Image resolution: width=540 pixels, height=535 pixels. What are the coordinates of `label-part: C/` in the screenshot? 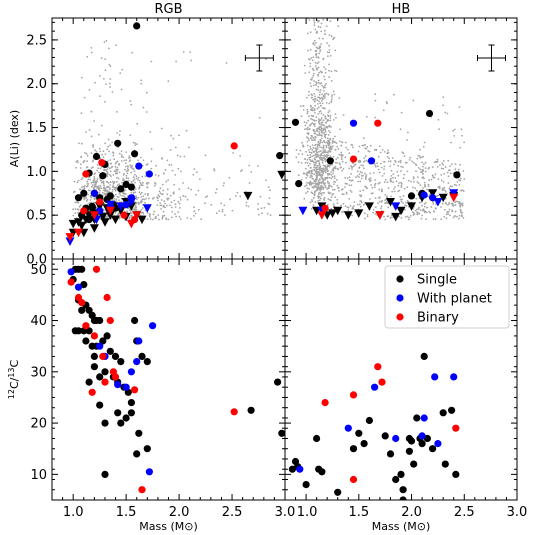 It's located at (14, 383).